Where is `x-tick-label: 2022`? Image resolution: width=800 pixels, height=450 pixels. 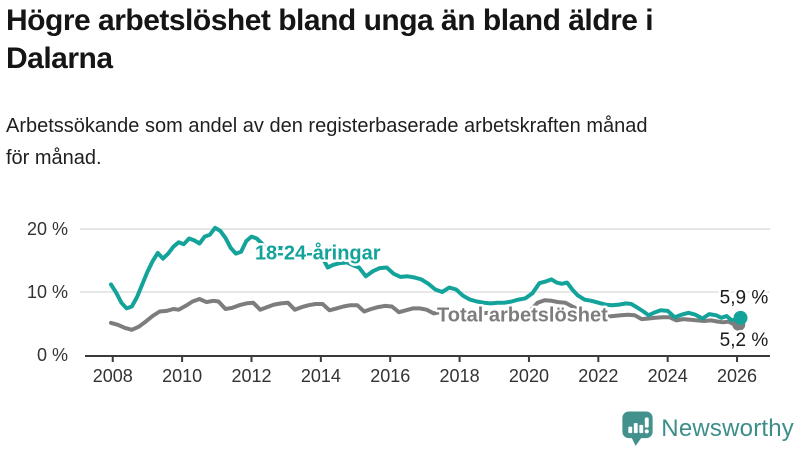 x-tick-label: 2022 is located at coordinates (598, 376).